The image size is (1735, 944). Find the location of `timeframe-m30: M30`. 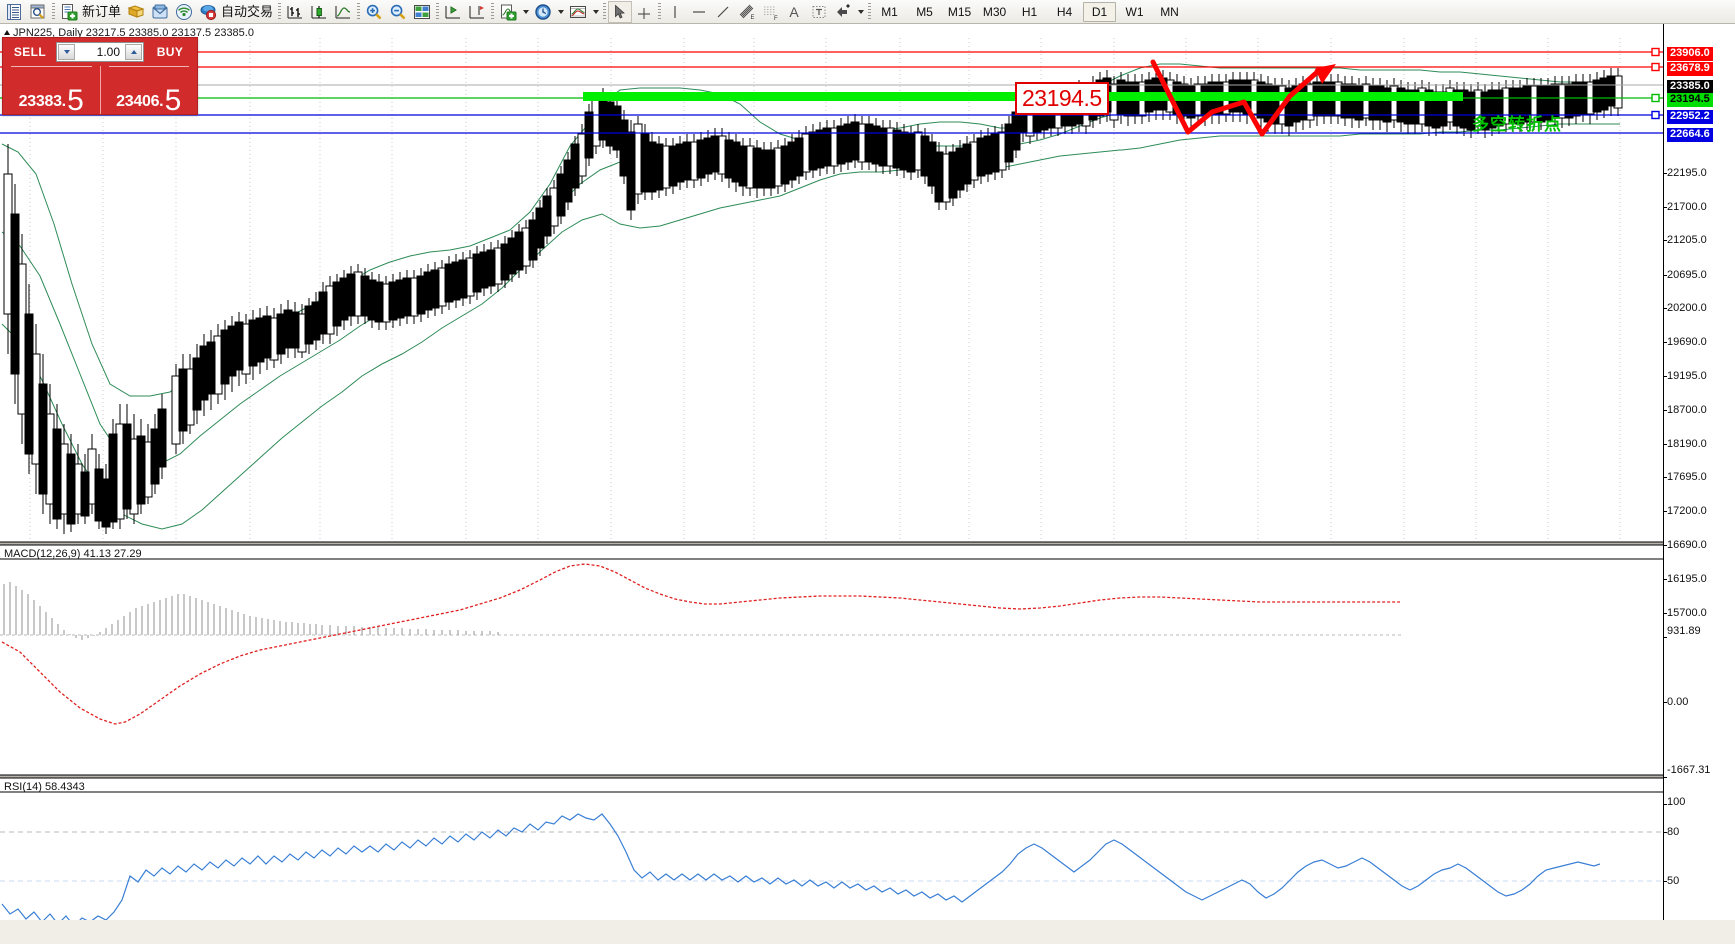

timeframe-m30: M30 is located at coordinates (994, 11).